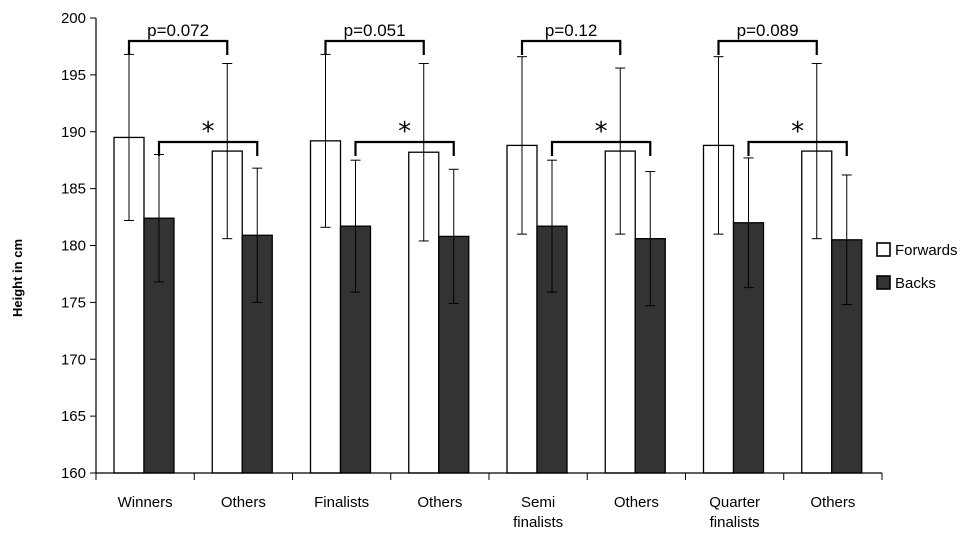 The image size is (972, 538). Describe the element at coordinates (73, 75) in the screenshot. I see `y-tick-label: 195` at that location.